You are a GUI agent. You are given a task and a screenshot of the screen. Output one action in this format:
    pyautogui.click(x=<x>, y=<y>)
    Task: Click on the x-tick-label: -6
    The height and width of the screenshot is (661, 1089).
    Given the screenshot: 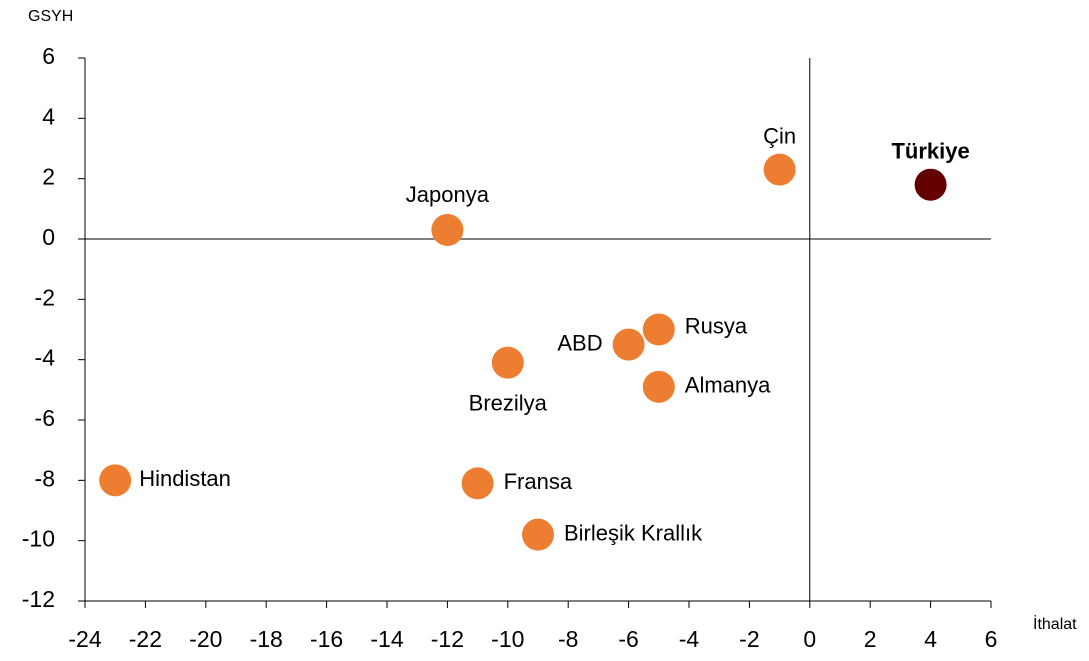 What is the action you would take?
    pyautogui.click(x=628, y=639)
    